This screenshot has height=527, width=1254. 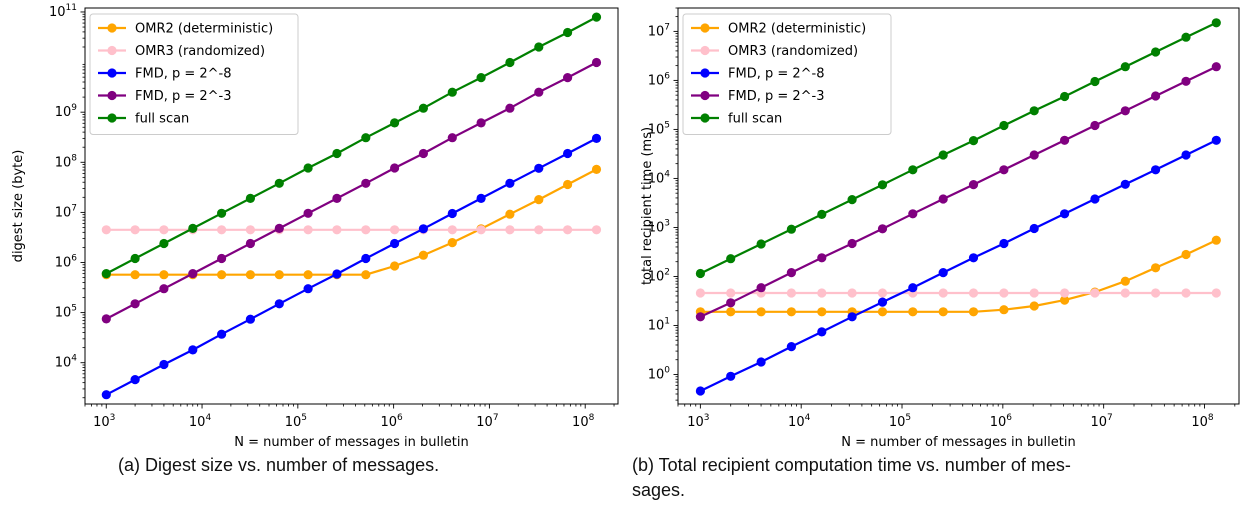 What do you see at coordinates (66, 262) in the screenshot?
I see `y-tick-label: 106` at bounding box center [66, 262].